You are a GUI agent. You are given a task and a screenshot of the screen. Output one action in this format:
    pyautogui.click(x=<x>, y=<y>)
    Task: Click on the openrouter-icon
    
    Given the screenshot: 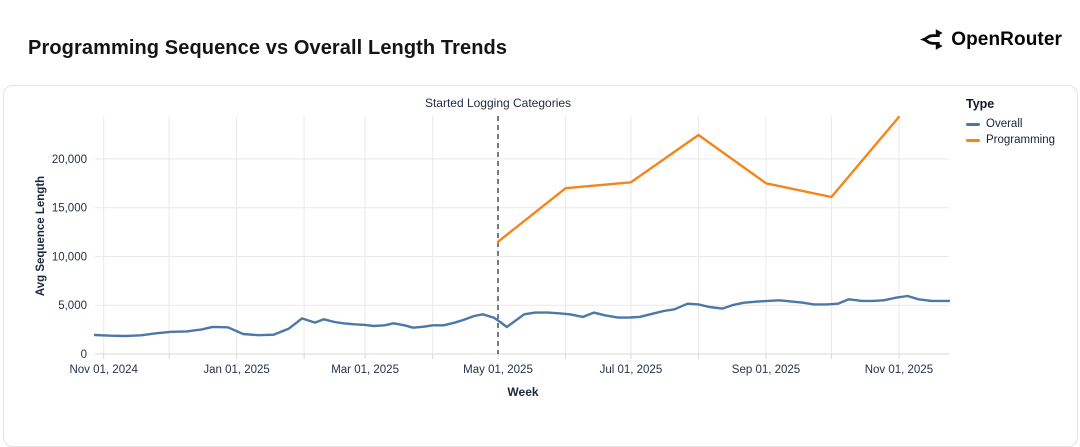 What is the action you would take?
    pyautogui.click(x=931, y=39)
    